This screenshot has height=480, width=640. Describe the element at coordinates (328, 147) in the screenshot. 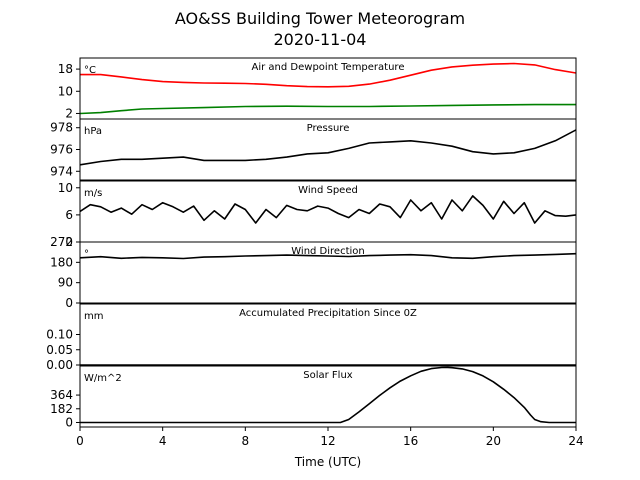

I see `series-pressure` at that location.